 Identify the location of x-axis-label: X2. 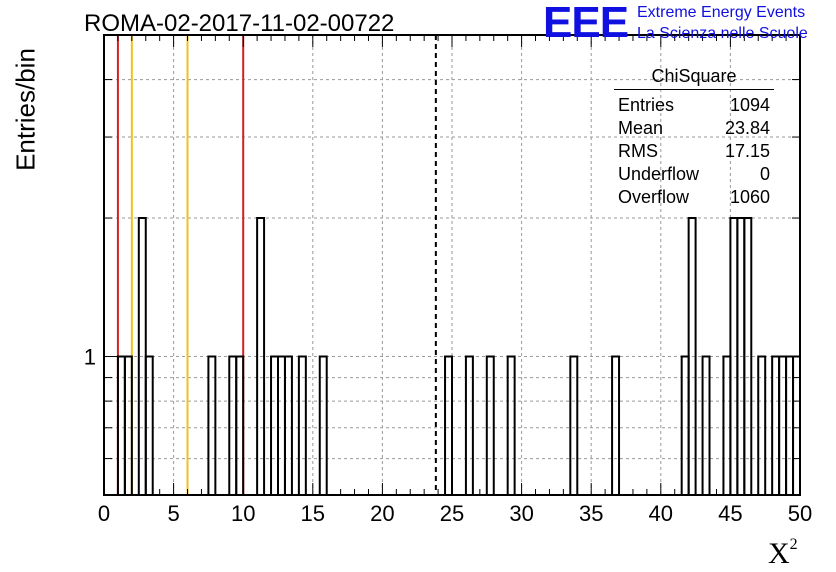
(783, 553).